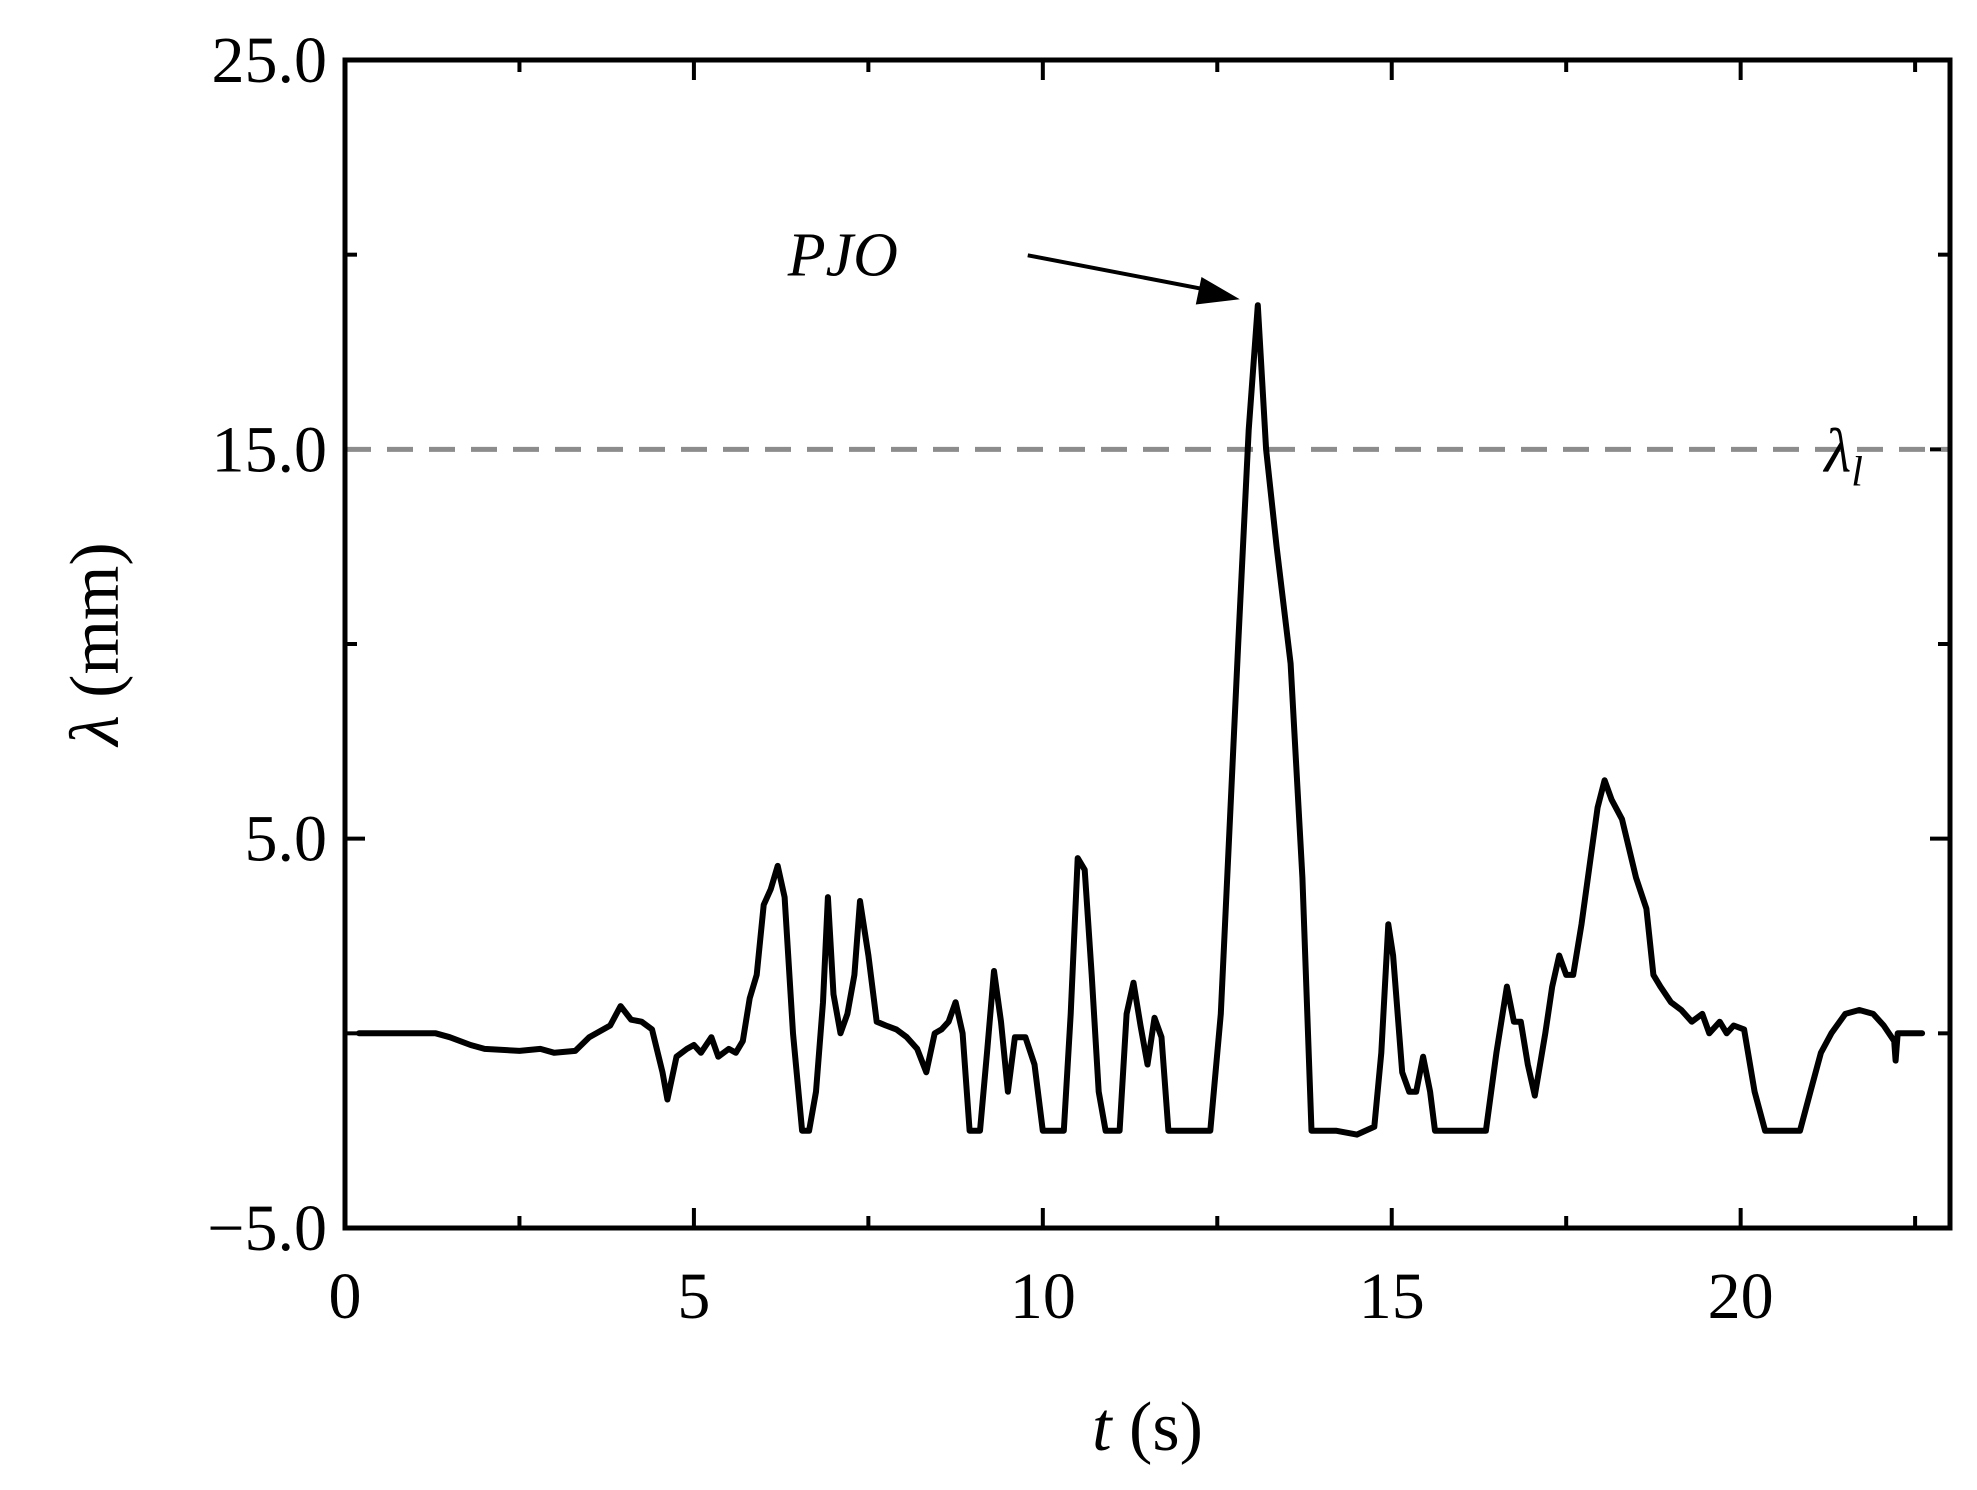 The image size is (1977, 1490). What do you see at coordinates (693, 1296) in the screenshot?
I see `x-tick-label: 5` at bounding box center [693, 1296].